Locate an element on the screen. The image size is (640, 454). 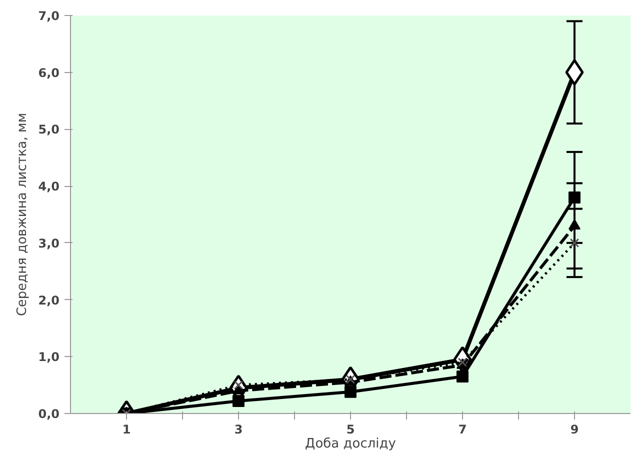
x-tick-label: 9 is located at coordinates (574, 429).